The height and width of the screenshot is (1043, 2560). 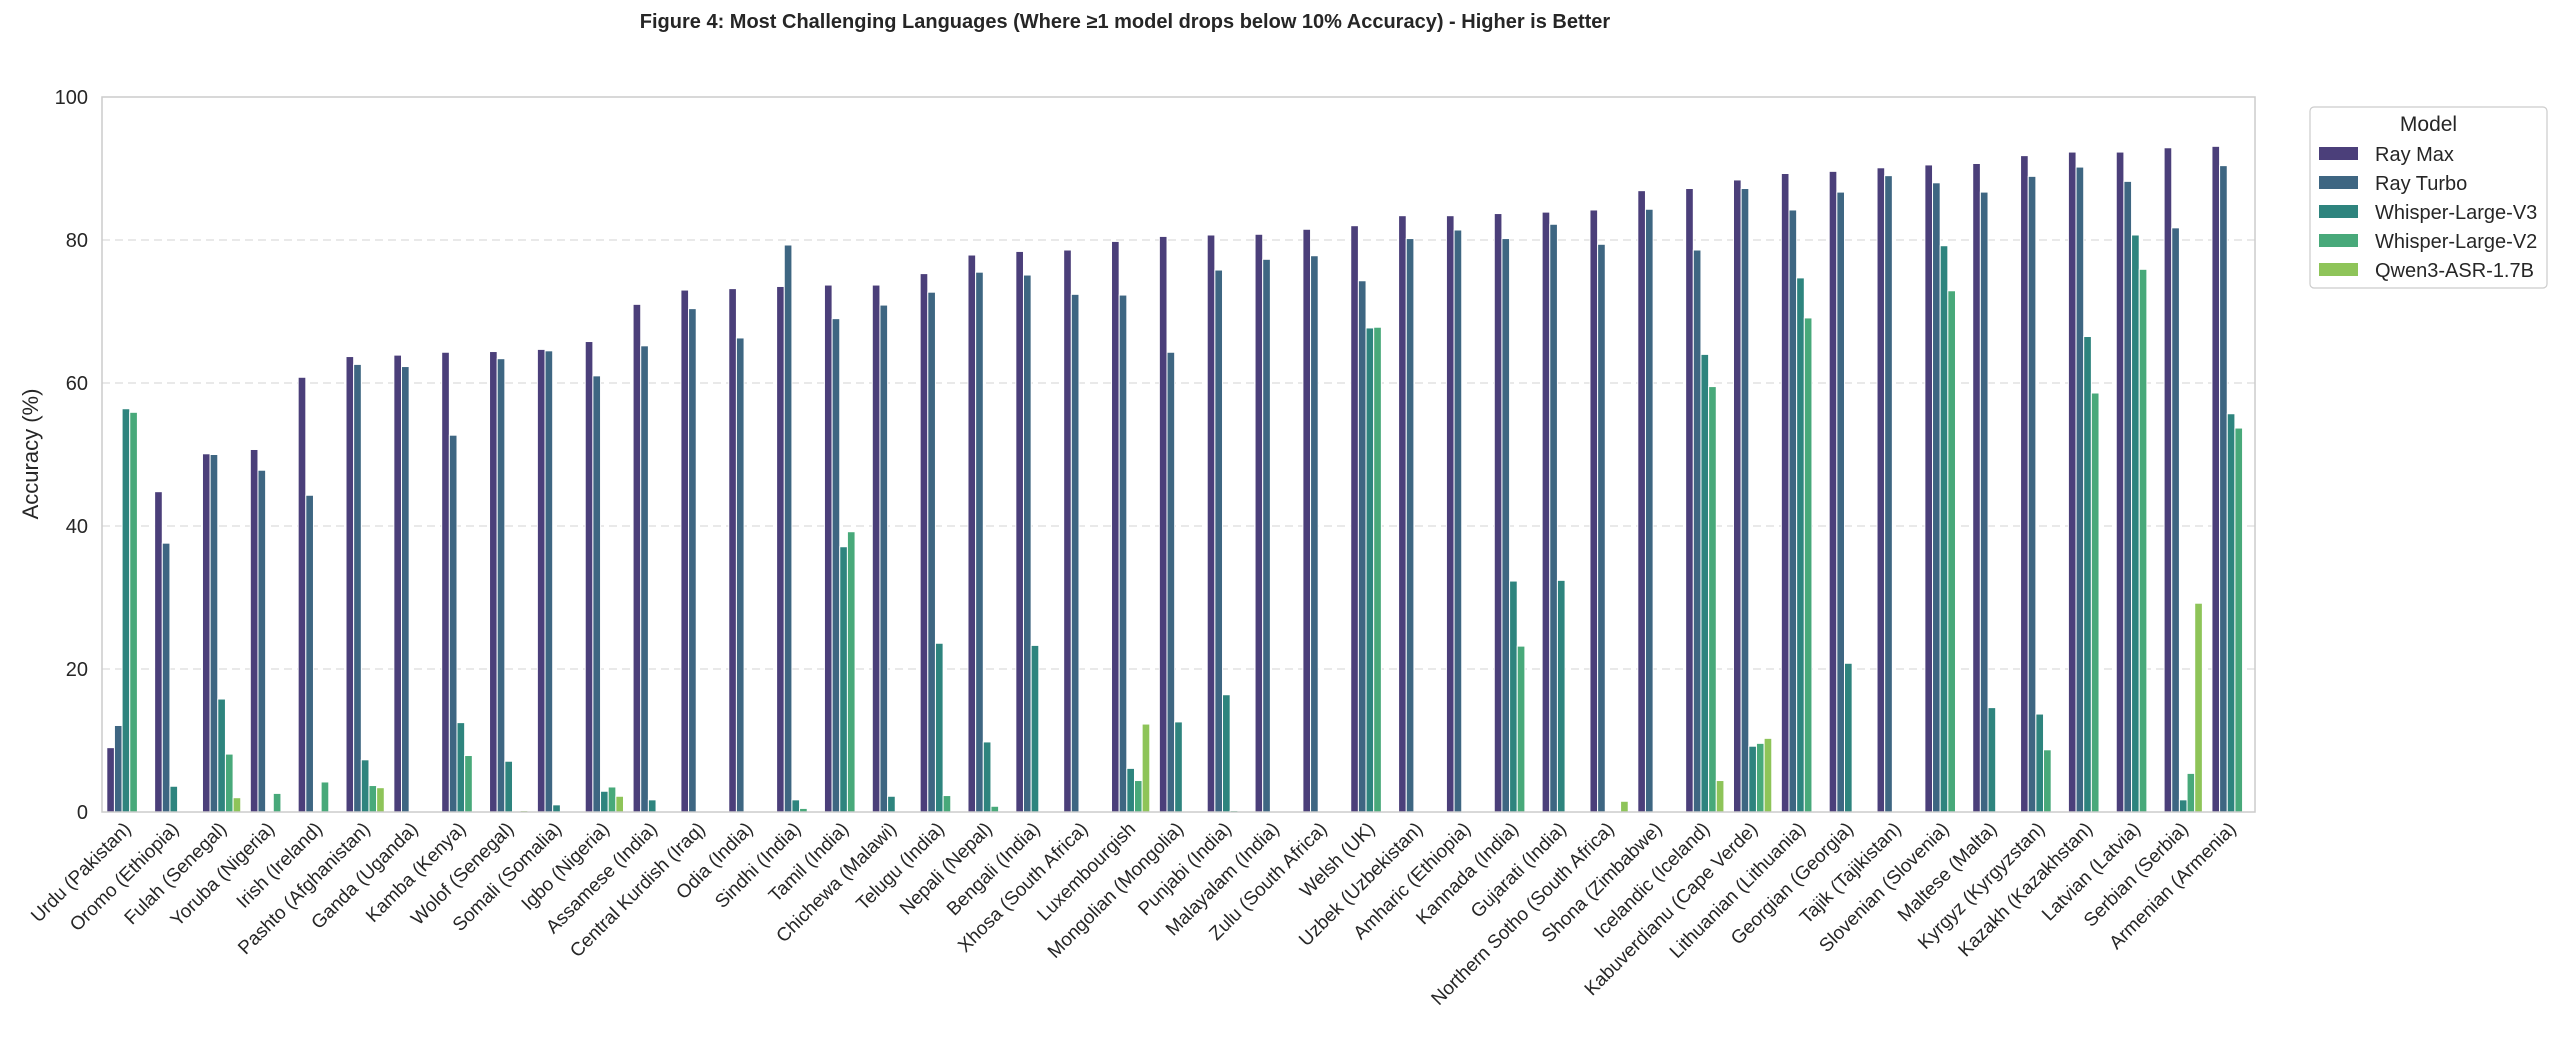 I want to click on y-tick-label: 80, so click(x=77, y=241).